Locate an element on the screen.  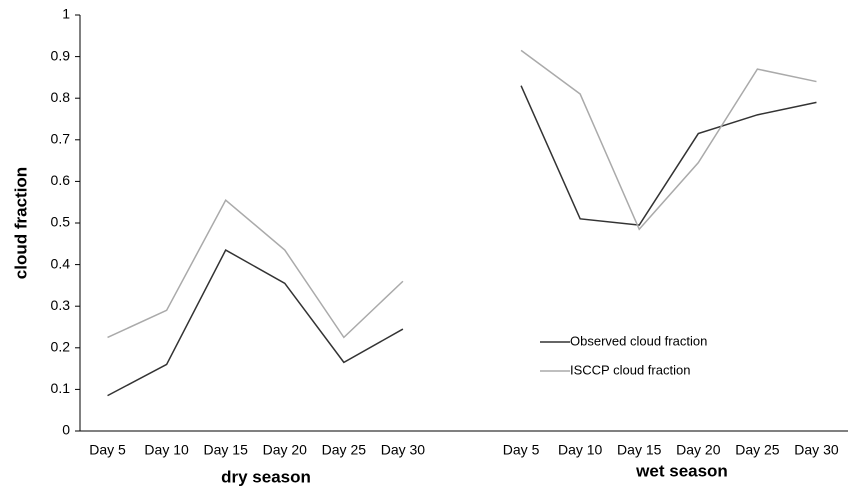
group-label: wet season is located at coordinates (681, 470).